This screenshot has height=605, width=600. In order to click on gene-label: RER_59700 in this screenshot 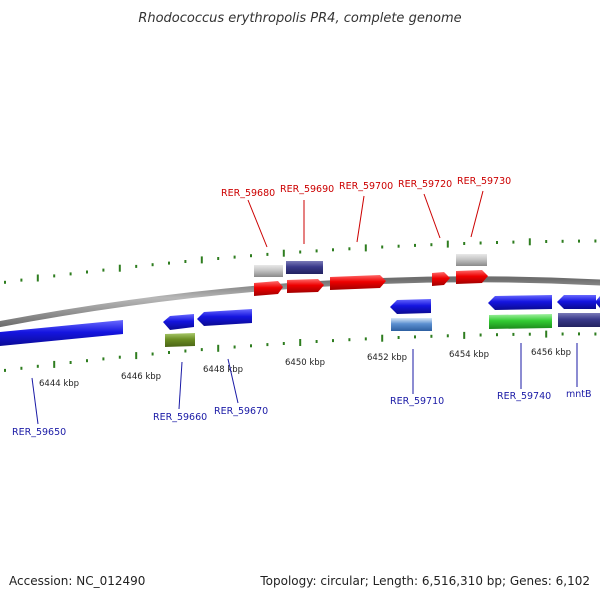, I will do `click(366, 186)`.